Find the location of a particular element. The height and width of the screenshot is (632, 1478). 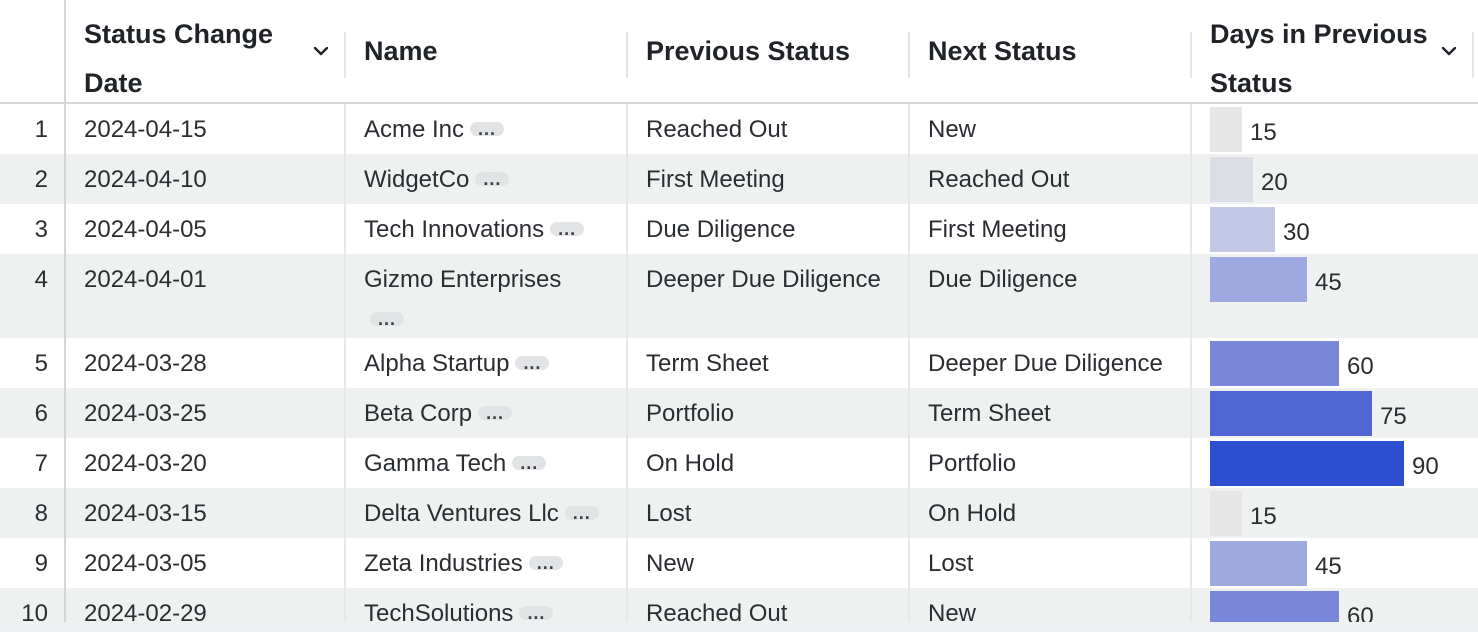

column-header-name: Name is located at coordinates (487, 51).